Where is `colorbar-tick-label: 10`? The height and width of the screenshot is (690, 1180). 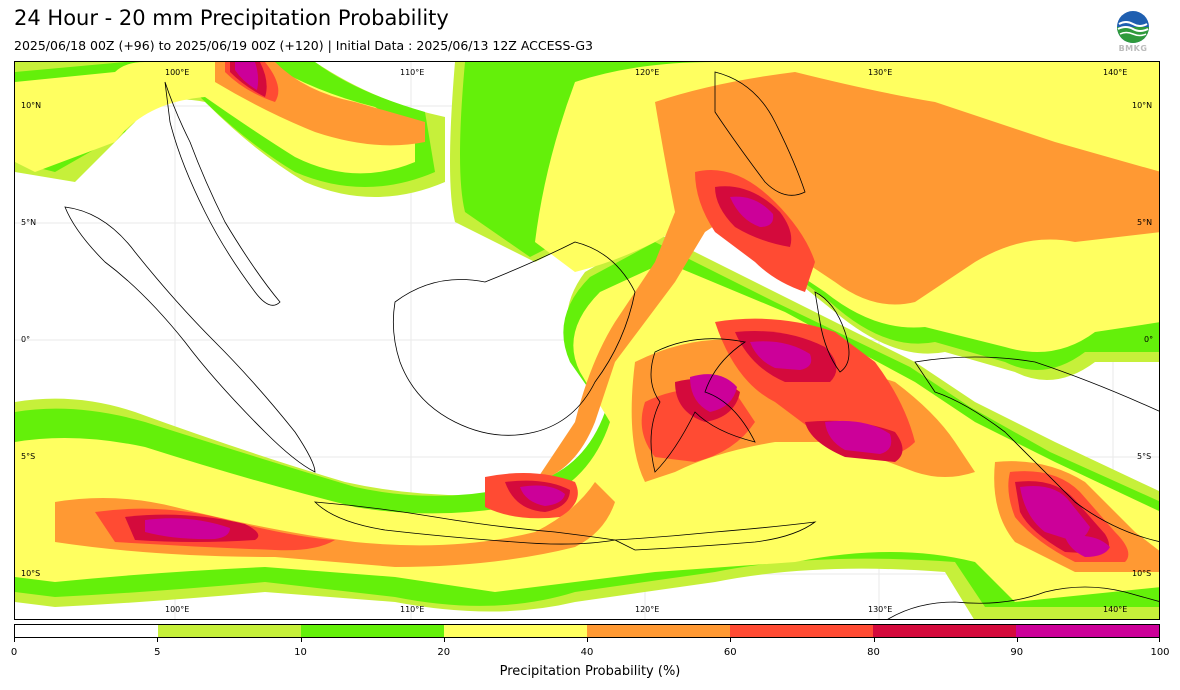
colorbar-tick-label: 10 is located at coordinates (300, 652).